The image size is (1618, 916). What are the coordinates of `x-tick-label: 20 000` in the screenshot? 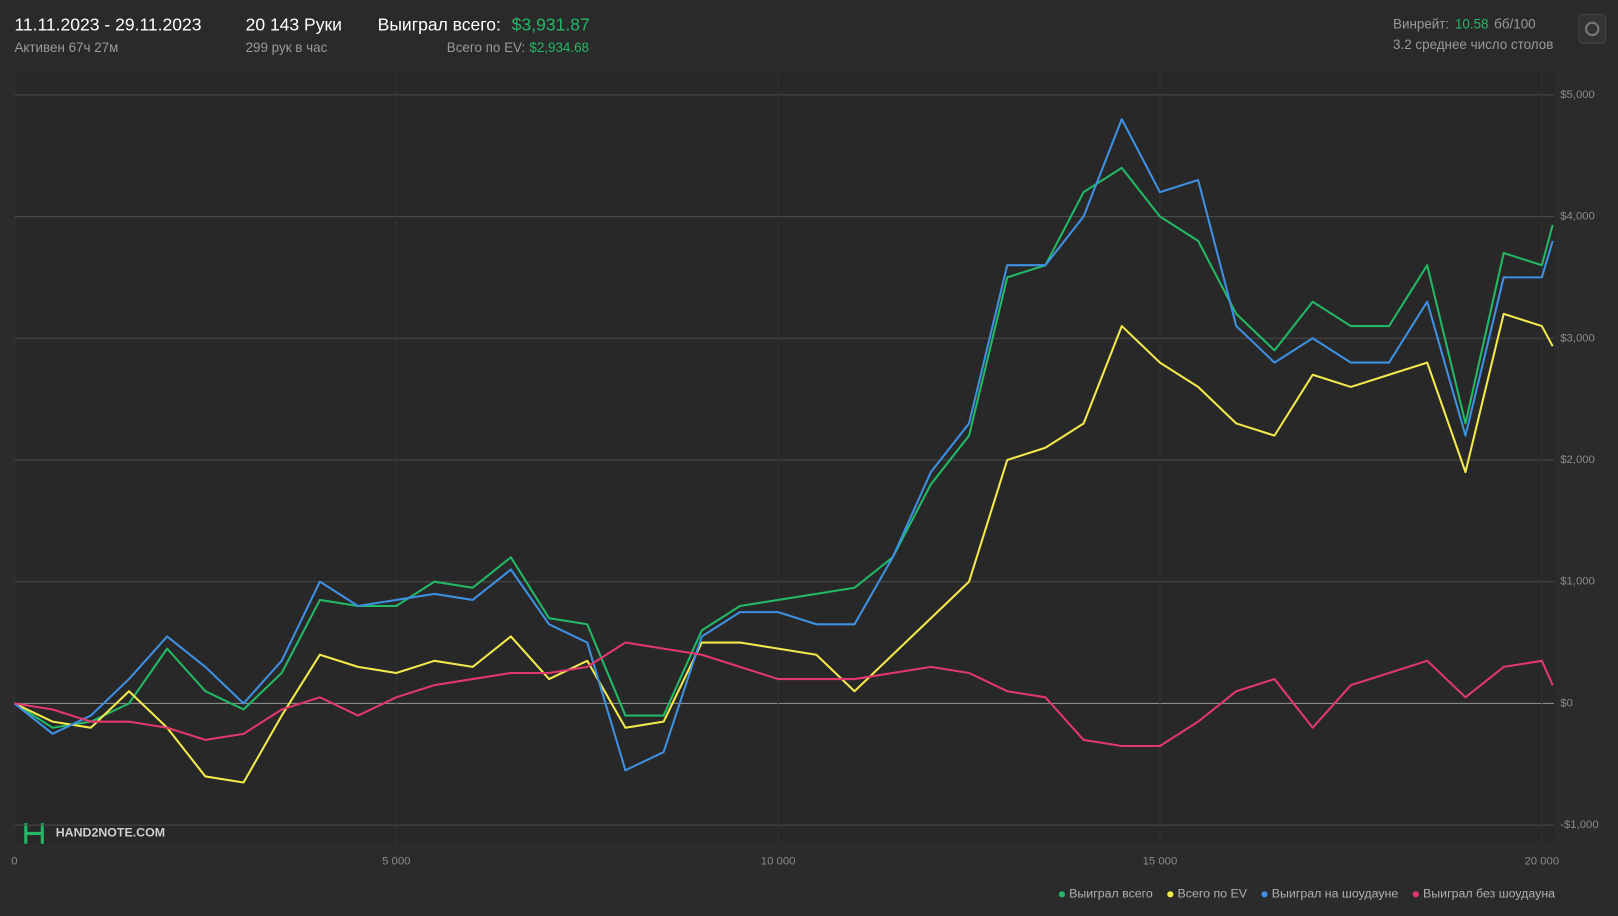 It's located at (1541, 861).